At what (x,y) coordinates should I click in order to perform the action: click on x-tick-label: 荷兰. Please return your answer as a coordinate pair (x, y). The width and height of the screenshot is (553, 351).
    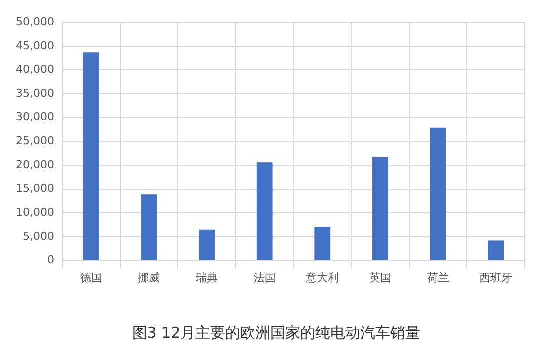
    Looking at the image, I should click on (438, 277).